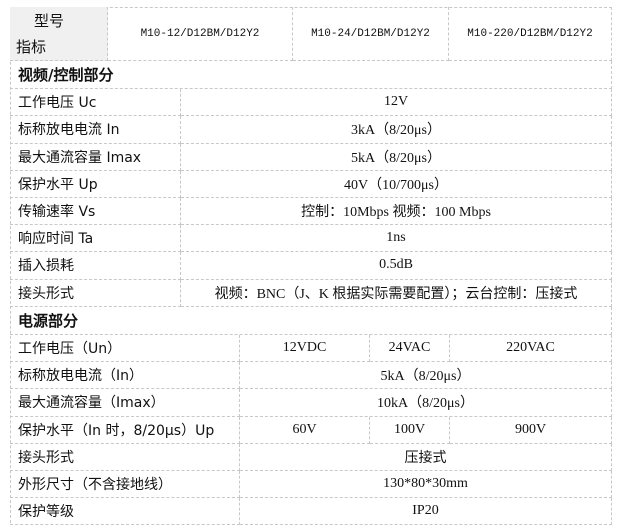  I want to click on row-label: 工作电压 Uc, so click(95, 103).